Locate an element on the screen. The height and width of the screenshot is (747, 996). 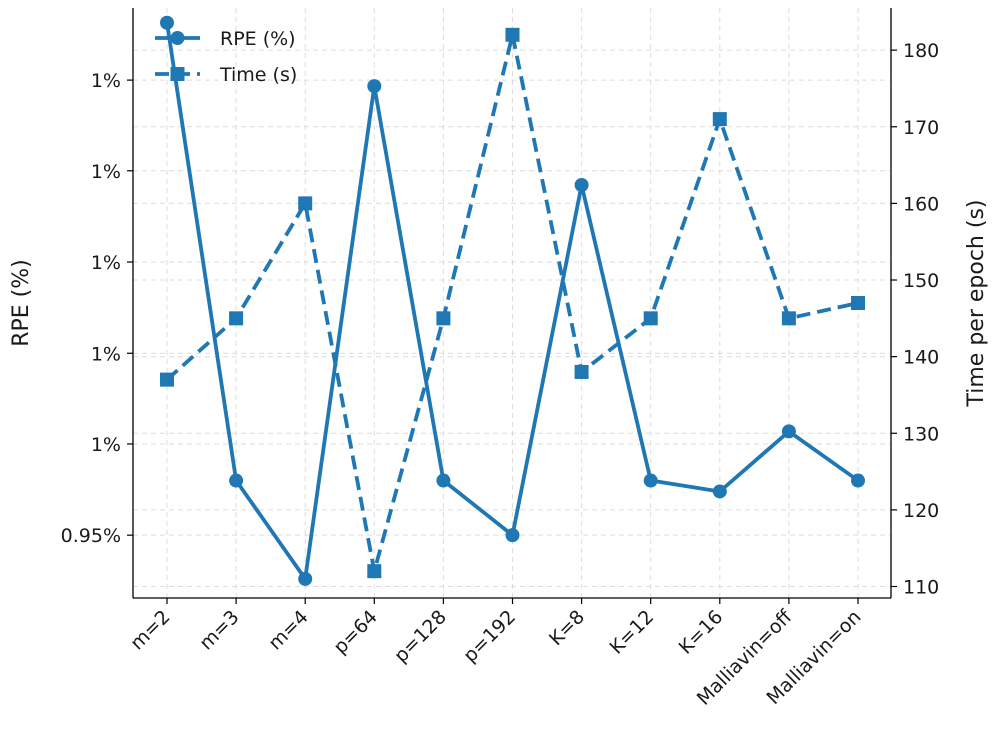
x-tick-label: m=4 is located at coordinates (288, 630).